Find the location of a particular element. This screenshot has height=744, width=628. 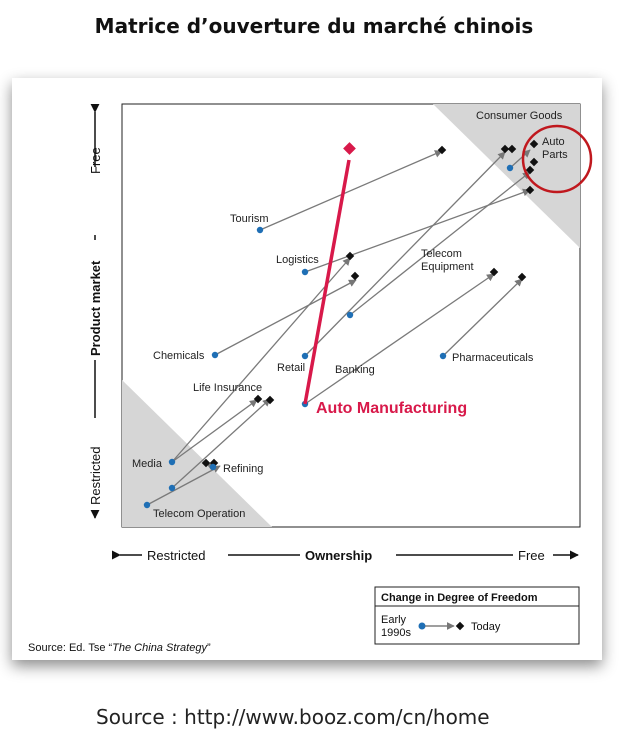

x-axis-low: Restricted is located at coordinates (176, 555).